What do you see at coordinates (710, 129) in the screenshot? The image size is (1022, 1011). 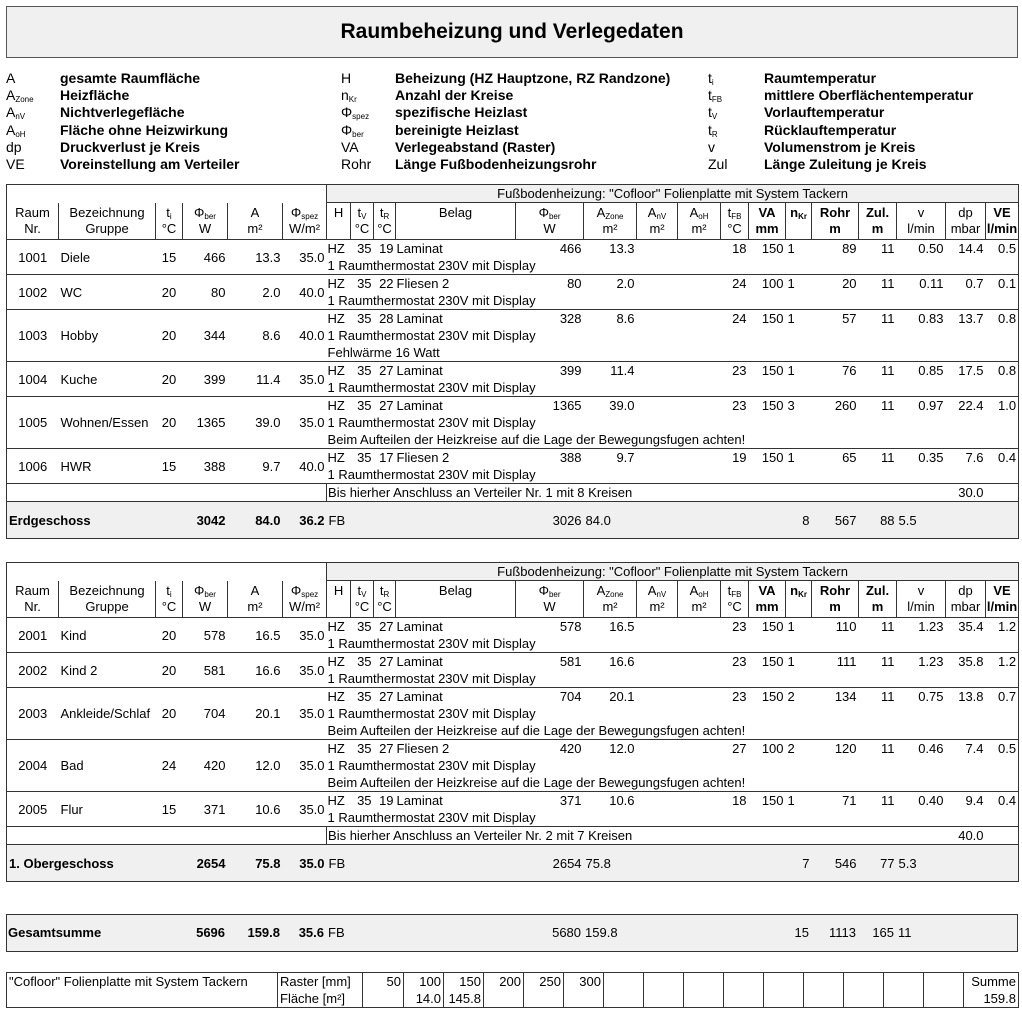 I see `legend-symbol-main: t` at bounding box center [710, 129].